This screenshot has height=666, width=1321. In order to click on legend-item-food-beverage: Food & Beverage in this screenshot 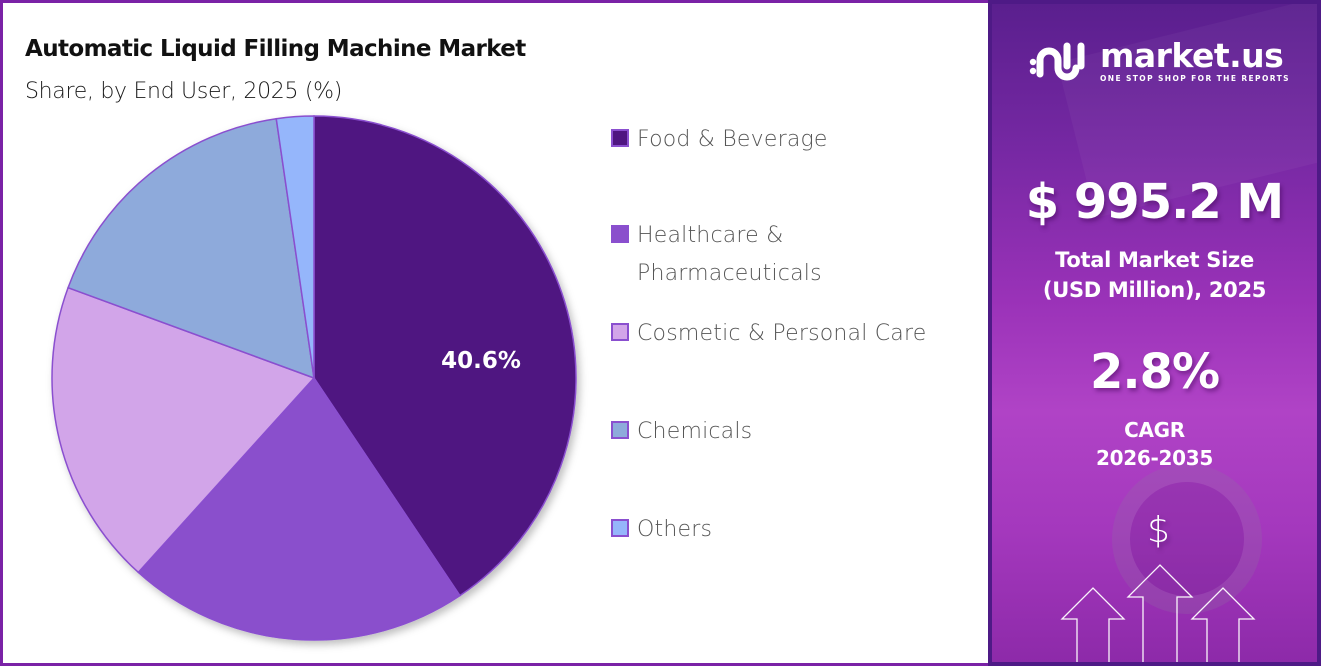, I will do `click(719, 140)`.